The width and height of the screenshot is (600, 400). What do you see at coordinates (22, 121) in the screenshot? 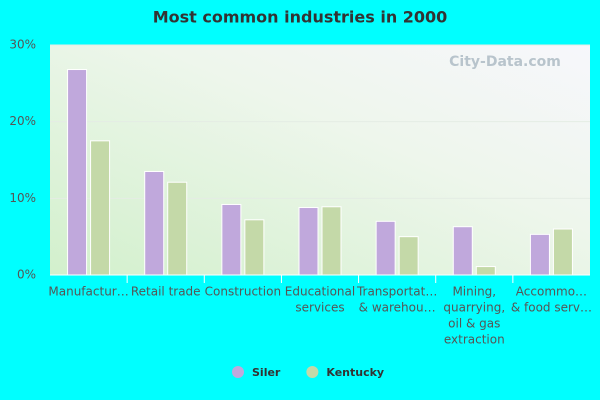
I see `y-tick-label: 20%` at bounding box center [22, 121].